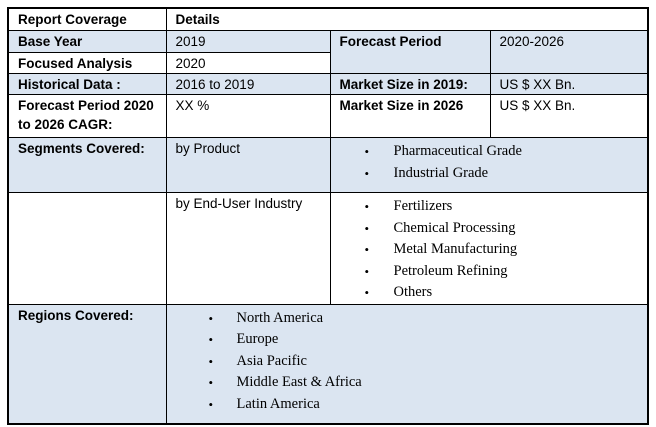  Describe the element at coordinates (569, 116) in the screenshot. I see `market-size-2026-value: US $ XX Bn.` at that location.